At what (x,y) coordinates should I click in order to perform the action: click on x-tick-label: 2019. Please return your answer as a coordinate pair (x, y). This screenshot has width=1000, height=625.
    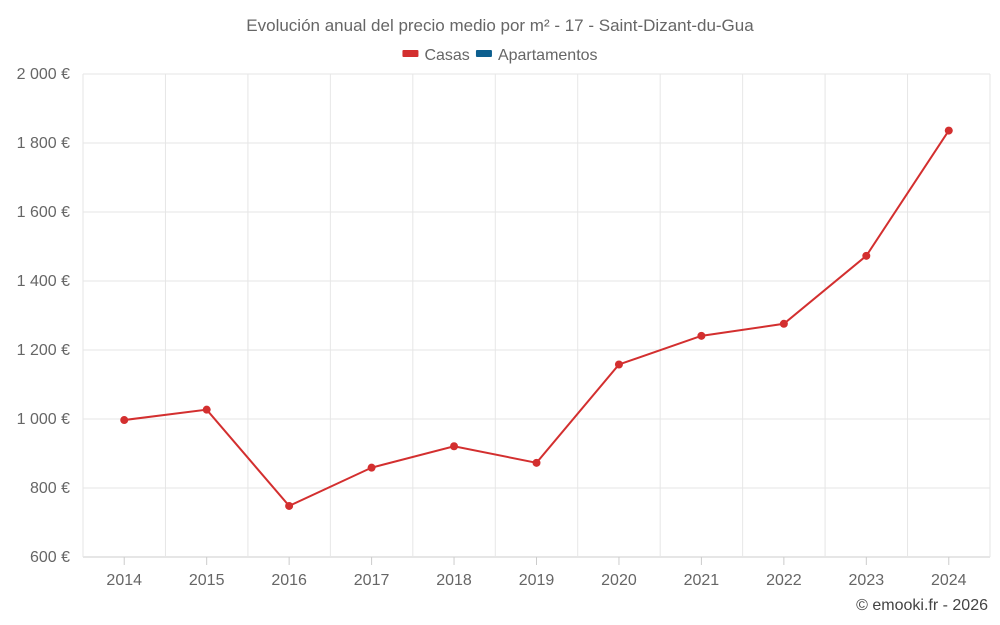
    Looking at the image, I should click on (537, 580).